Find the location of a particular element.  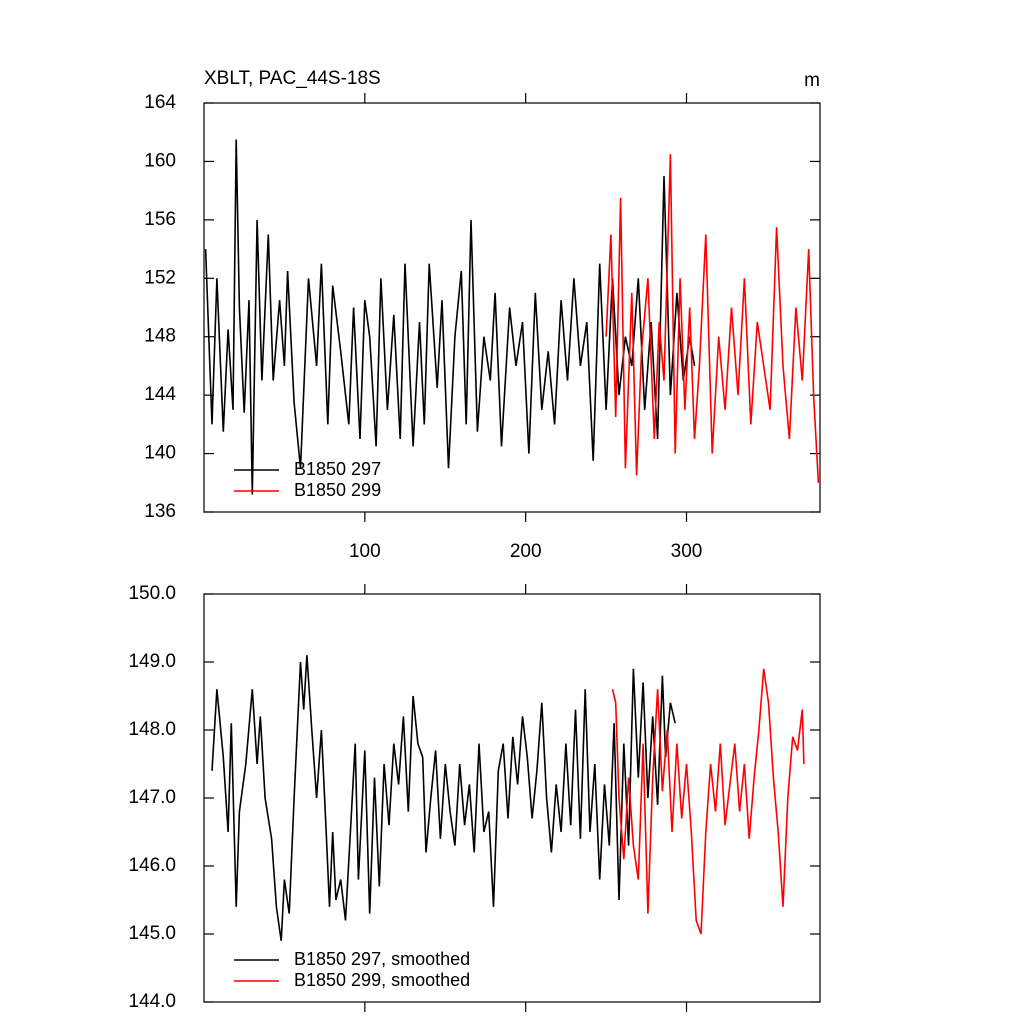

y-tick-label: 144.0 is located at coordinates (152, 1001).